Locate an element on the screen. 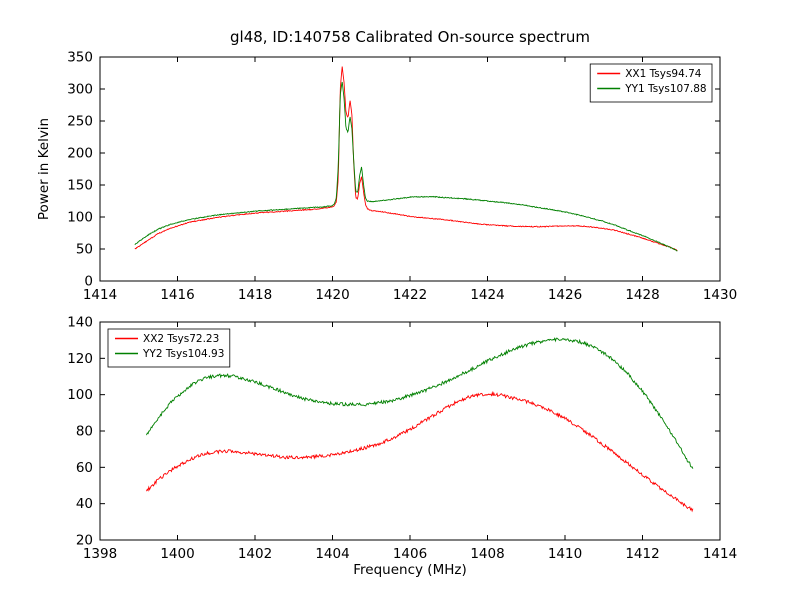  svg-text: 1402 is located at coordinates (255, 554).